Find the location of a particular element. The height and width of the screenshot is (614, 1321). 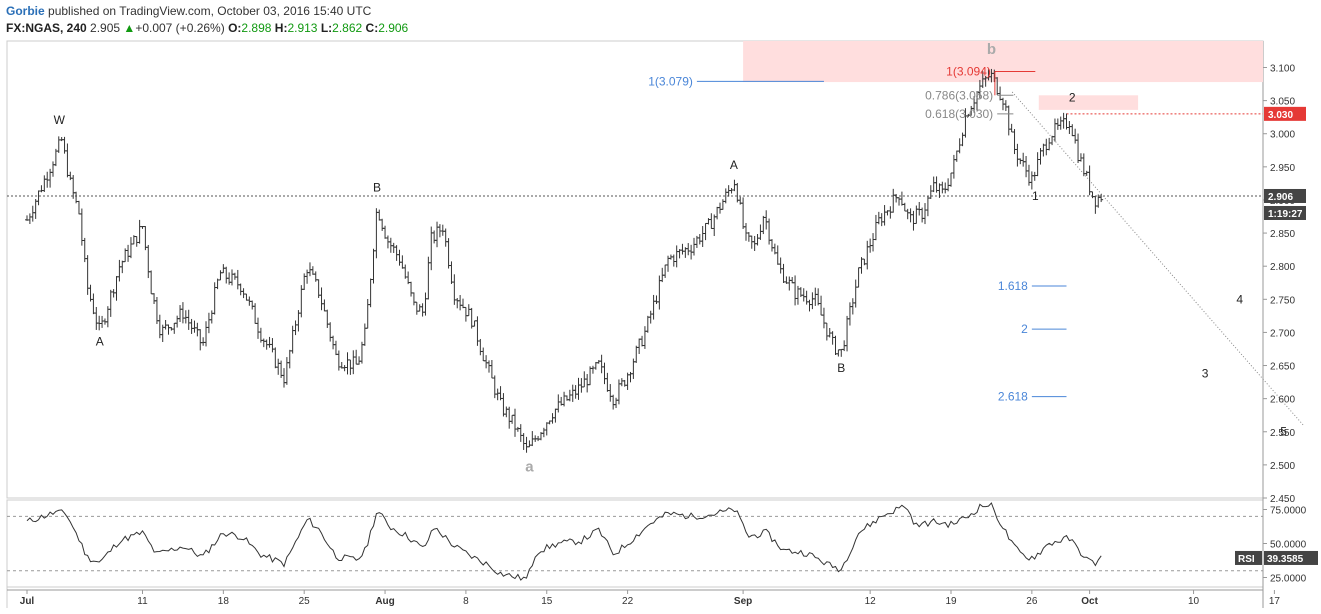

price-tick-label: 3.050 is located at coordinates (1282, 102).